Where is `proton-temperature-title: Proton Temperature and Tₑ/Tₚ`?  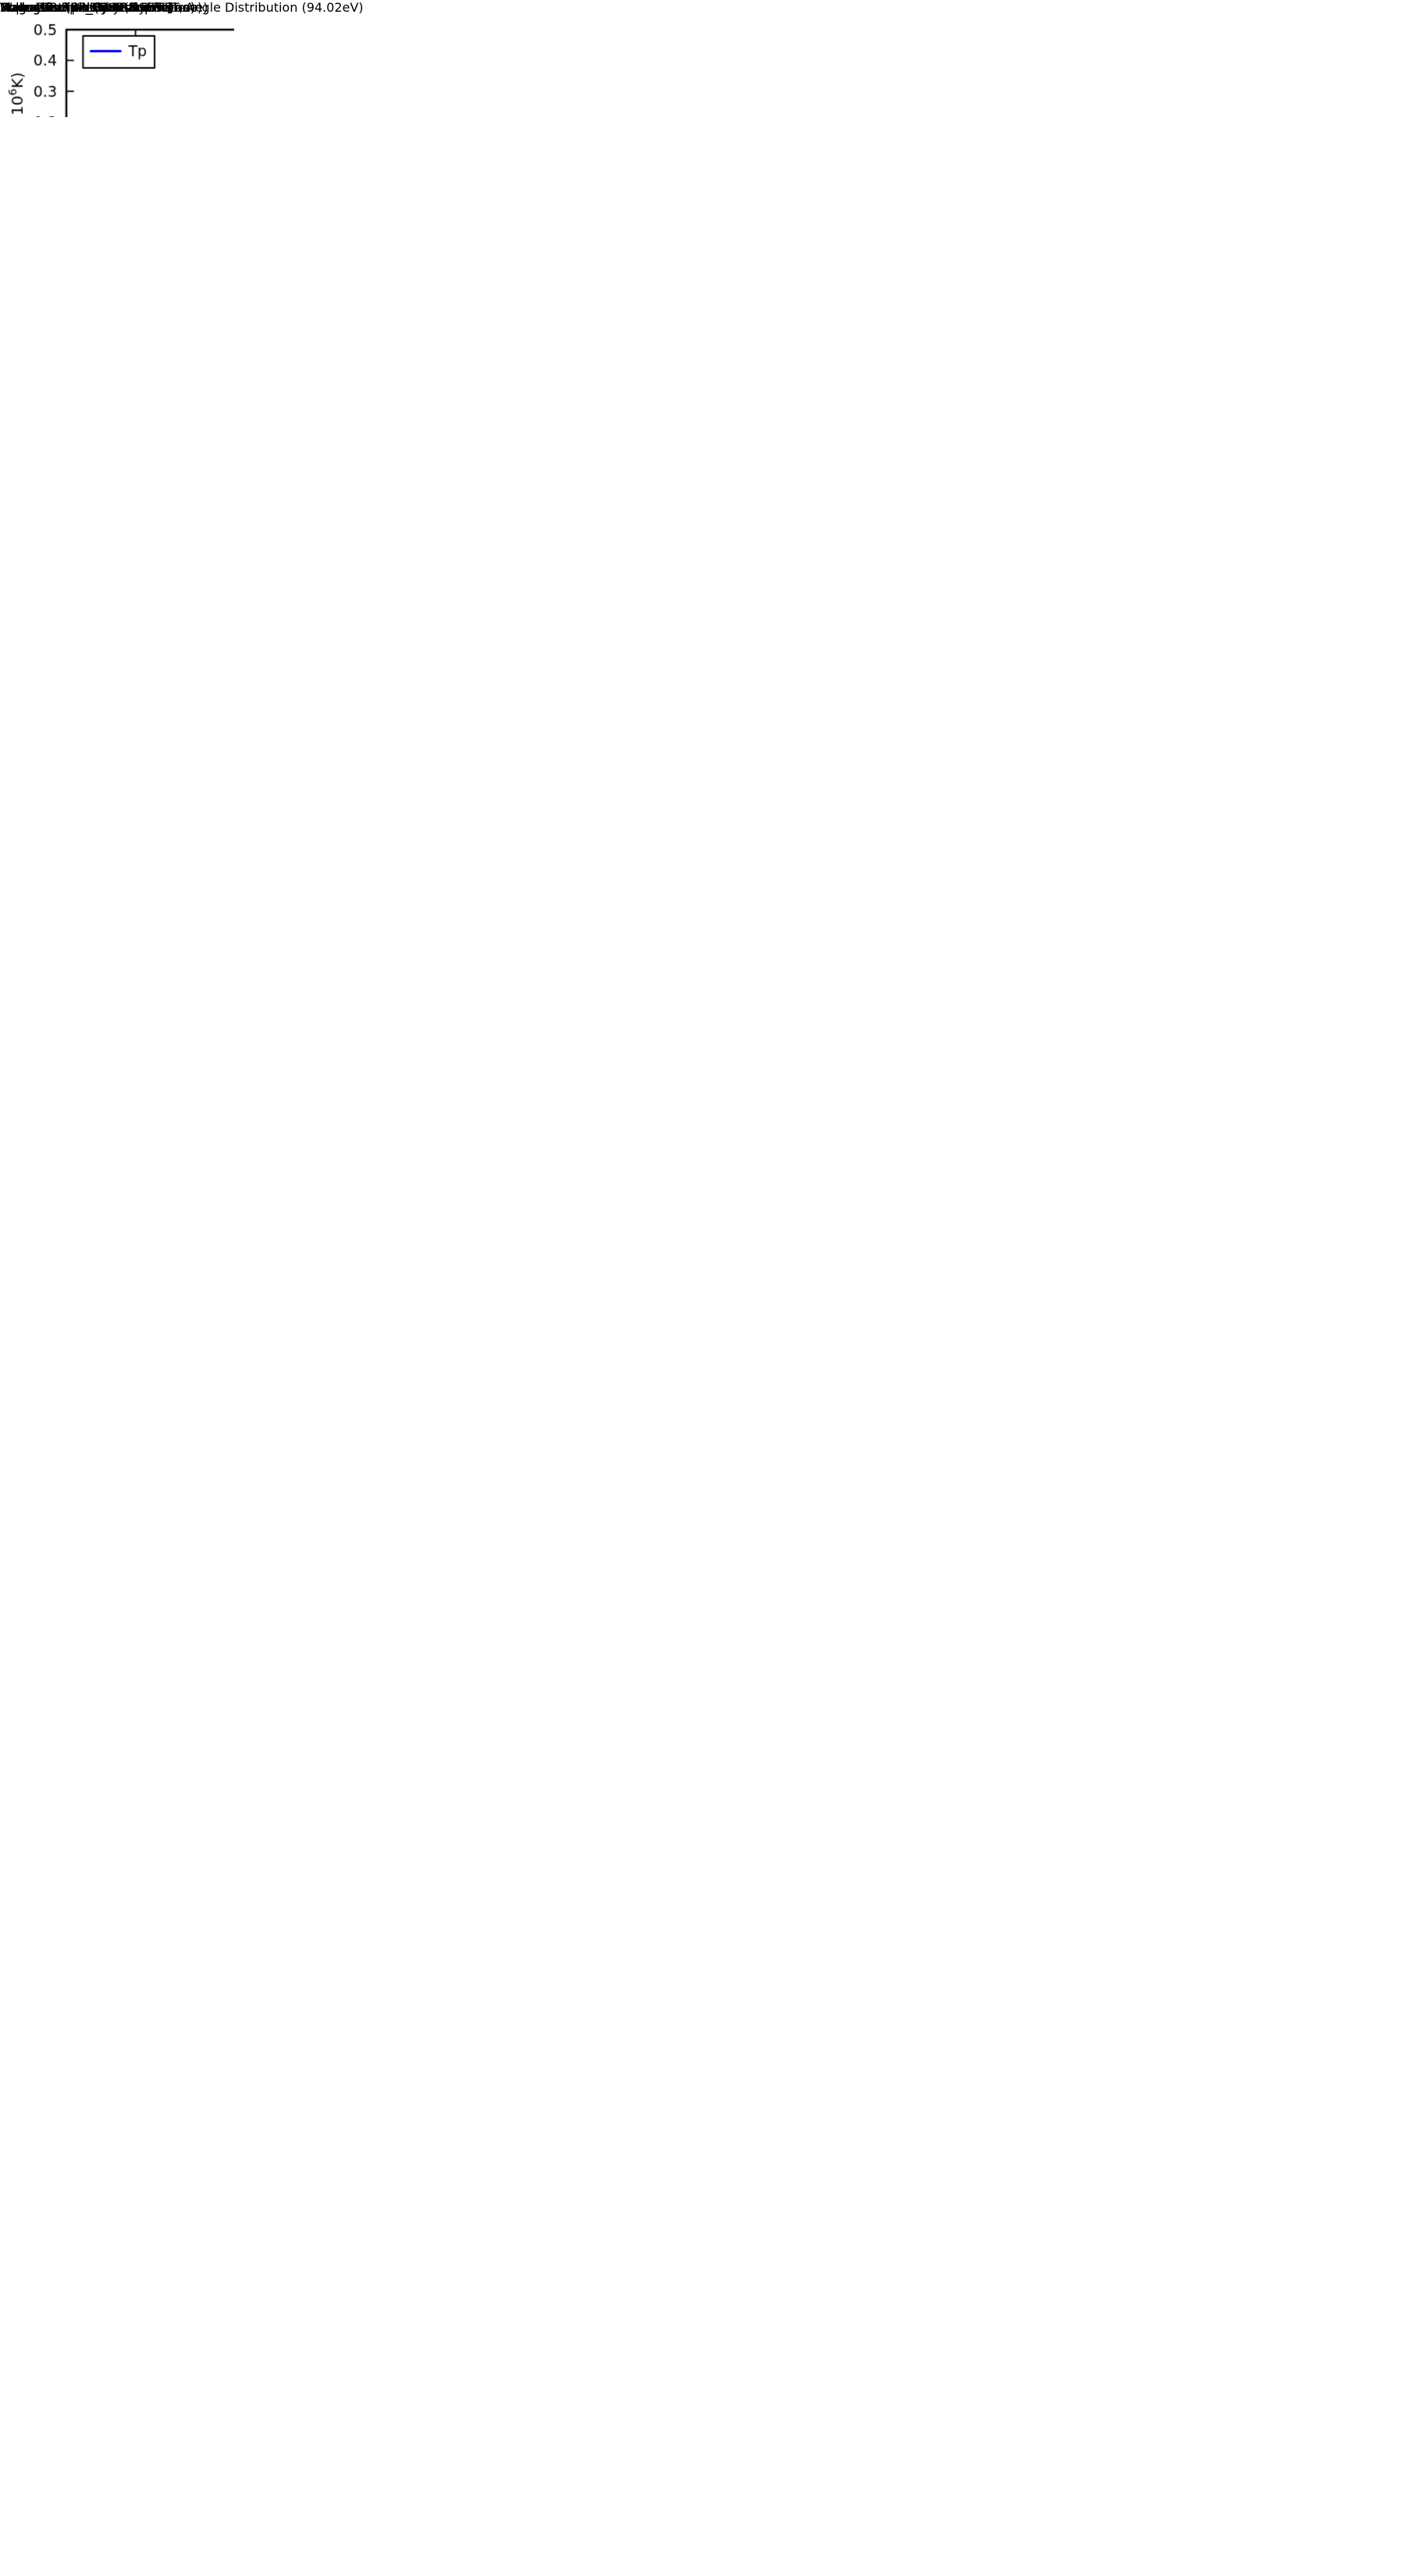
proton-temperature-title: Proton Temperature and Tₑ/Tₚ is located at coordinates (93, 7).